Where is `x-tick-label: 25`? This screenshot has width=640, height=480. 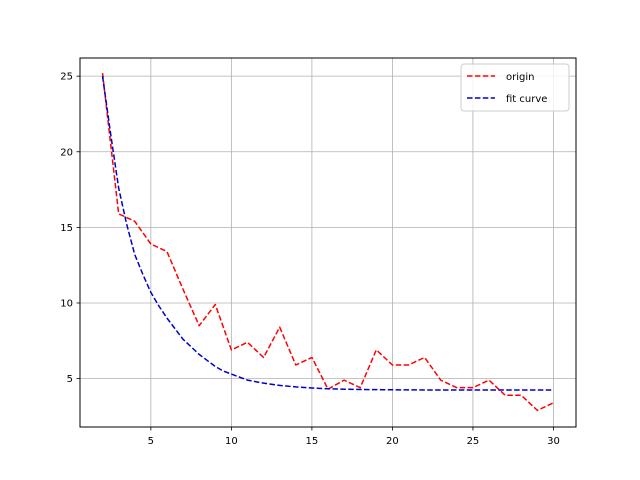 x-tick-label: 25 is located at coordinates (473, 441).